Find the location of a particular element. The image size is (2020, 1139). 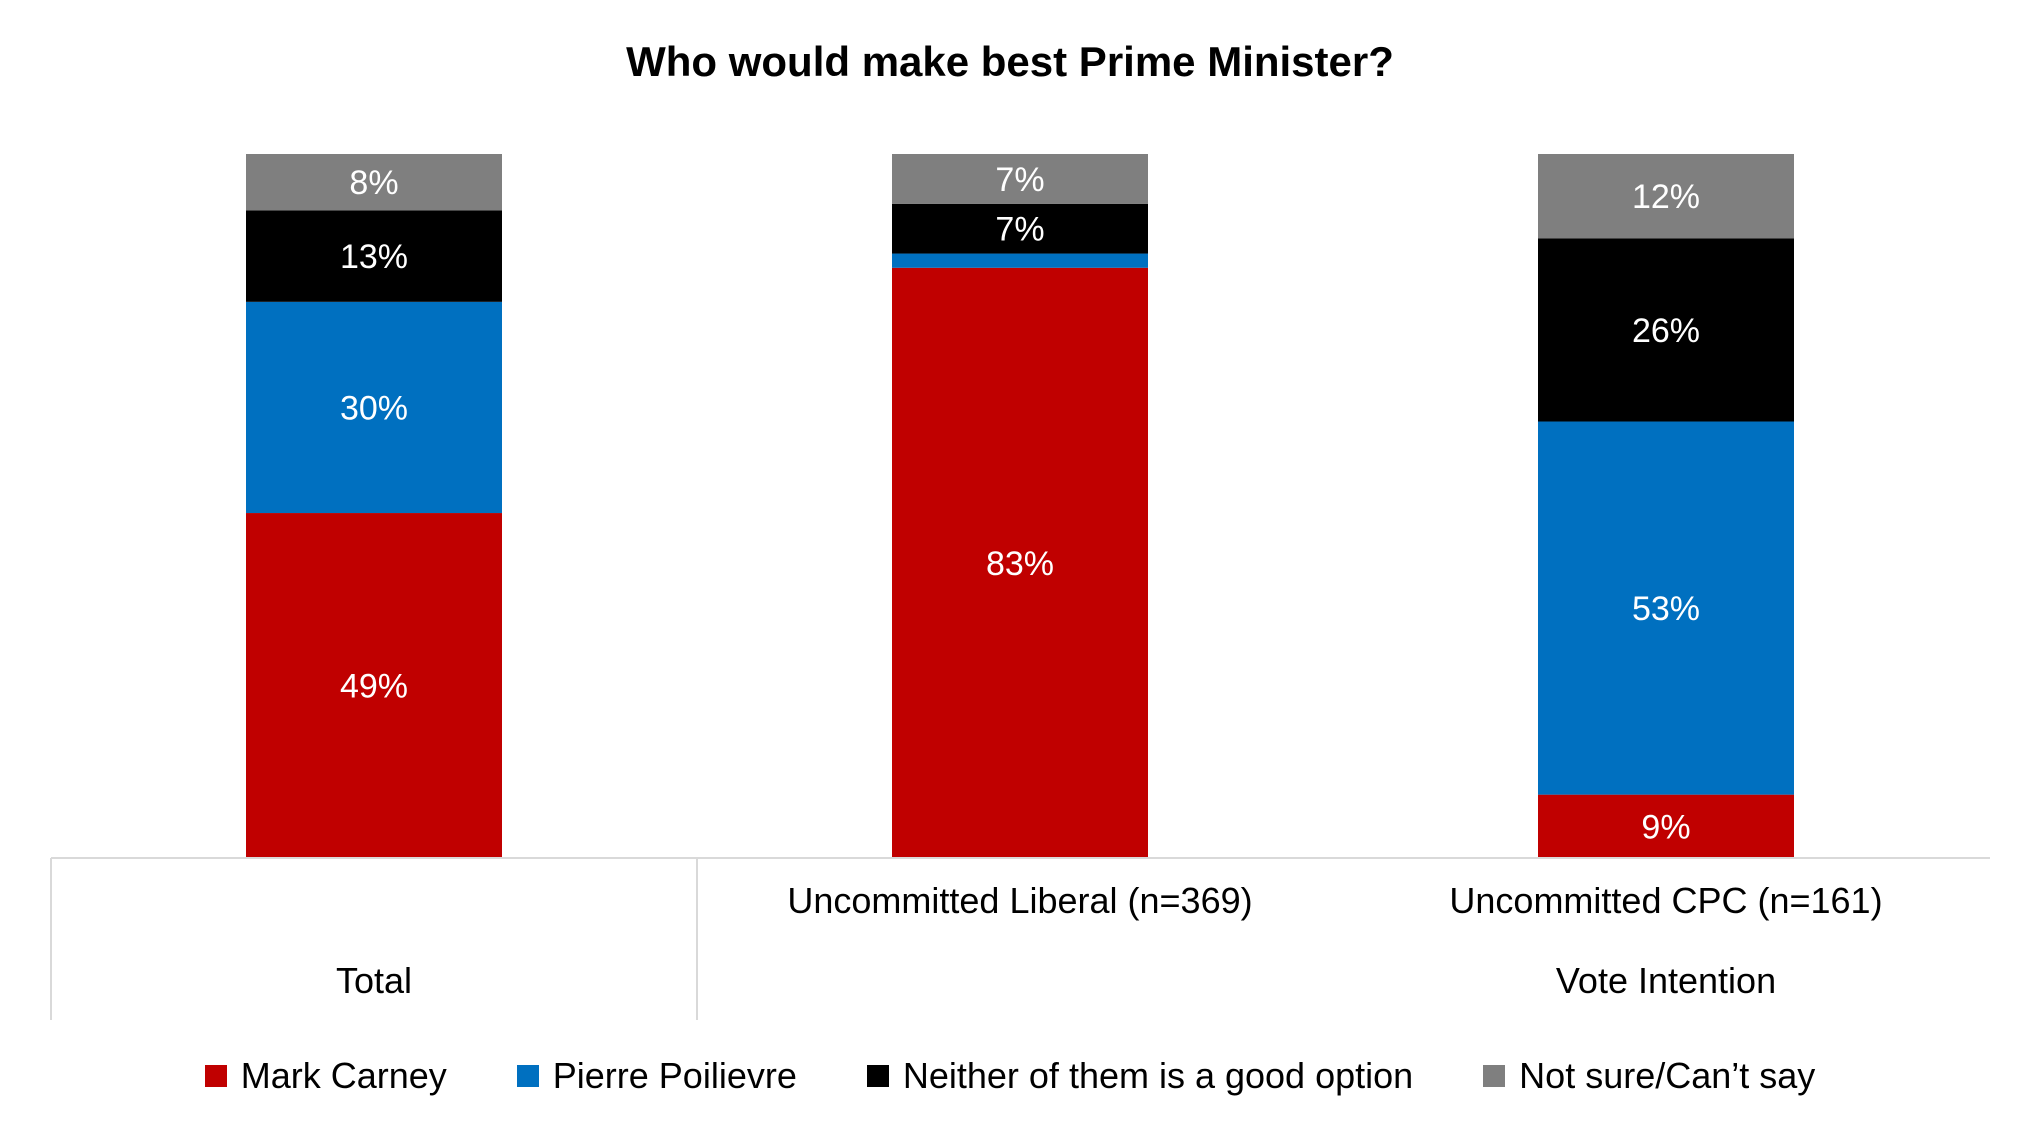

data-label: 83% is located at coordinates (1020, 564).